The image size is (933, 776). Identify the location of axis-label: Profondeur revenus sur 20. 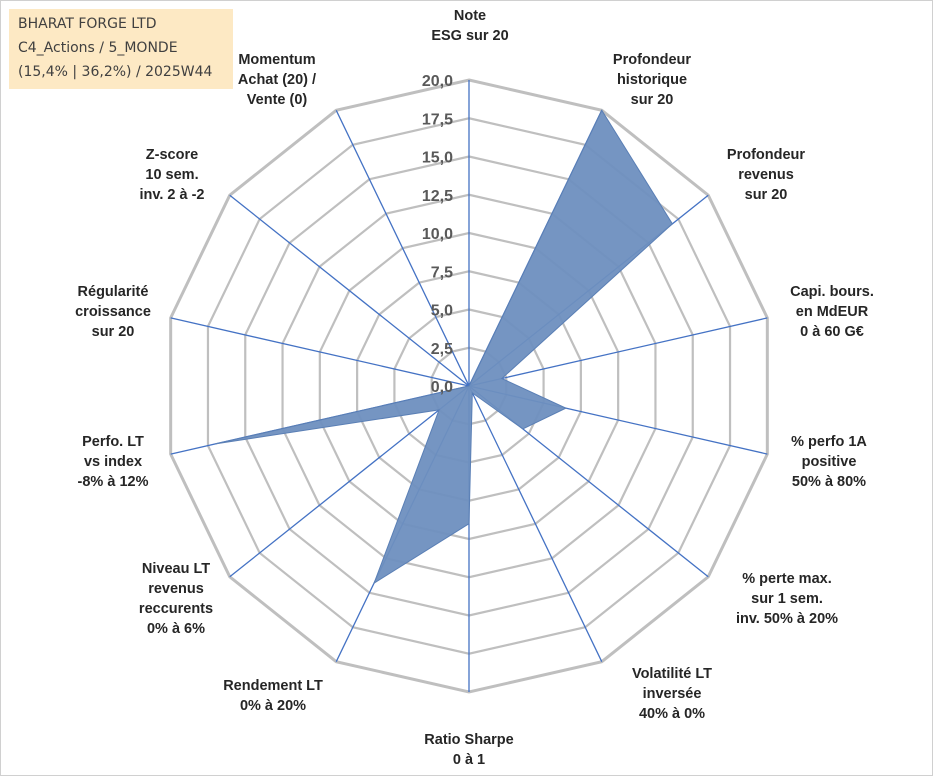
(766, 175).